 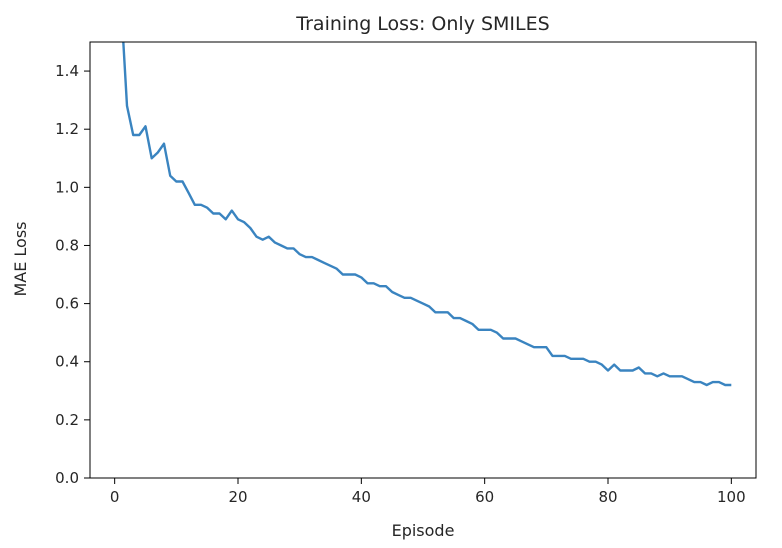 I want to click on y-tick-label: 0.8, so click(x=67, y=245).